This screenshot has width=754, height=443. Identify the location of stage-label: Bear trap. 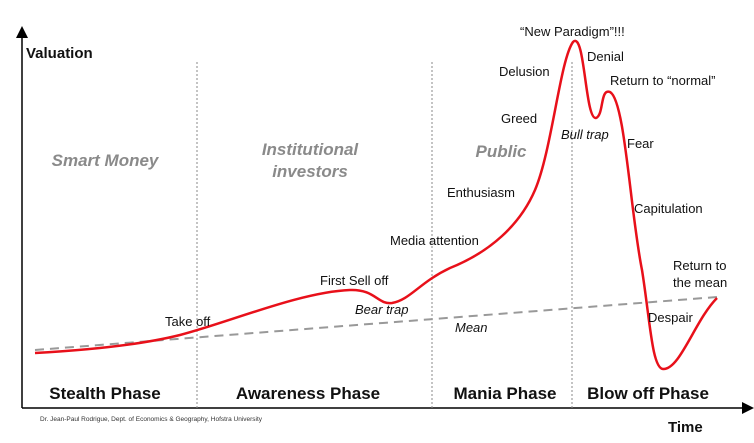
(381, 309).